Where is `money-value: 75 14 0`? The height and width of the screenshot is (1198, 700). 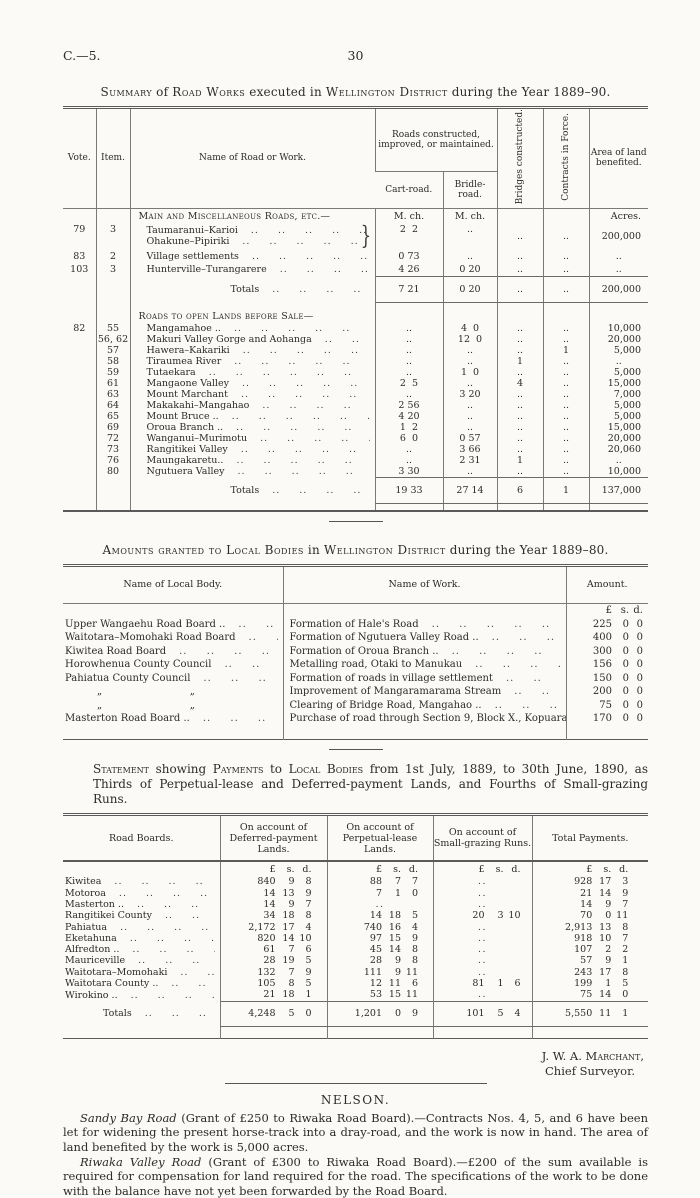
money-value: 75 14 0 is located at coordinates (590, 994).